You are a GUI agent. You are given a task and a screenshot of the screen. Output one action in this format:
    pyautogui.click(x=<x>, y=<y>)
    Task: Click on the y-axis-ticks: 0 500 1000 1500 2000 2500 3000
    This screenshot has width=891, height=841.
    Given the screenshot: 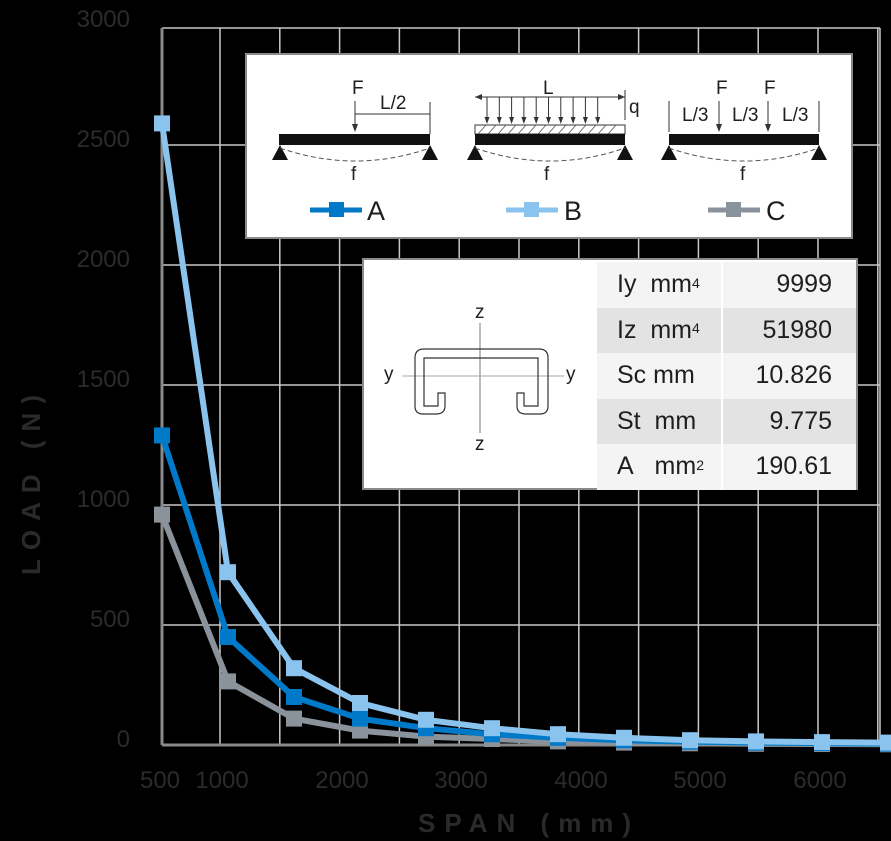 What is the action you would take?
    pyautogui.click(x=103, y=379)
    